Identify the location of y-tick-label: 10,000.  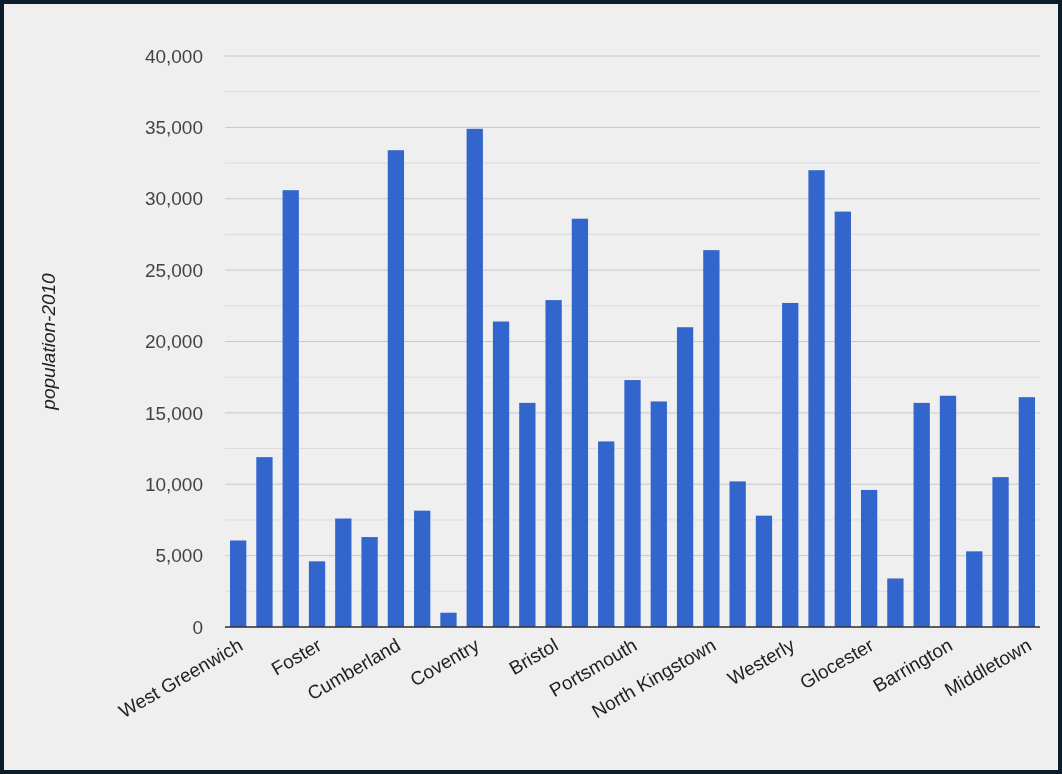
(173, 484).